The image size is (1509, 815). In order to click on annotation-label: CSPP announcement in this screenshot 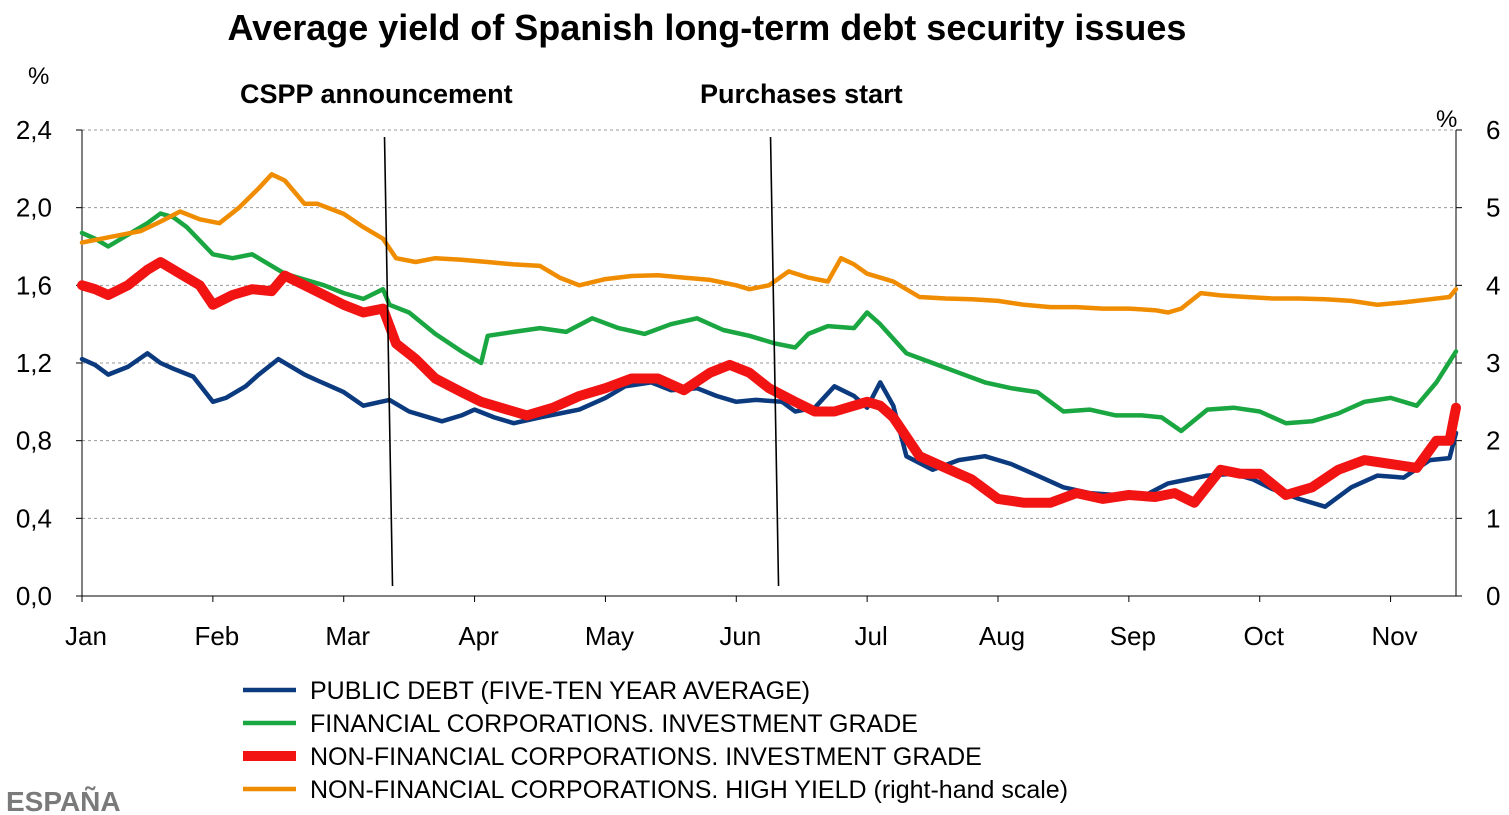, I will do `click(376, 94)`.